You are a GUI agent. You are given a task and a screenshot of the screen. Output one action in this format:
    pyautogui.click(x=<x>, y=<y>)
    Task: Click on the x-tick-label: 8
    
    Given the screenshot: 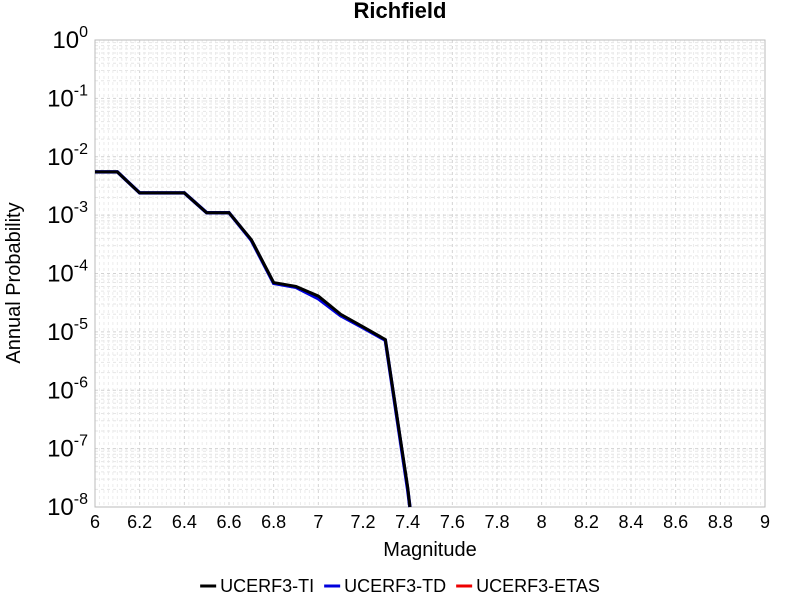 What is the action you would take?
    pyautogui.click(x=542, y=522)
    